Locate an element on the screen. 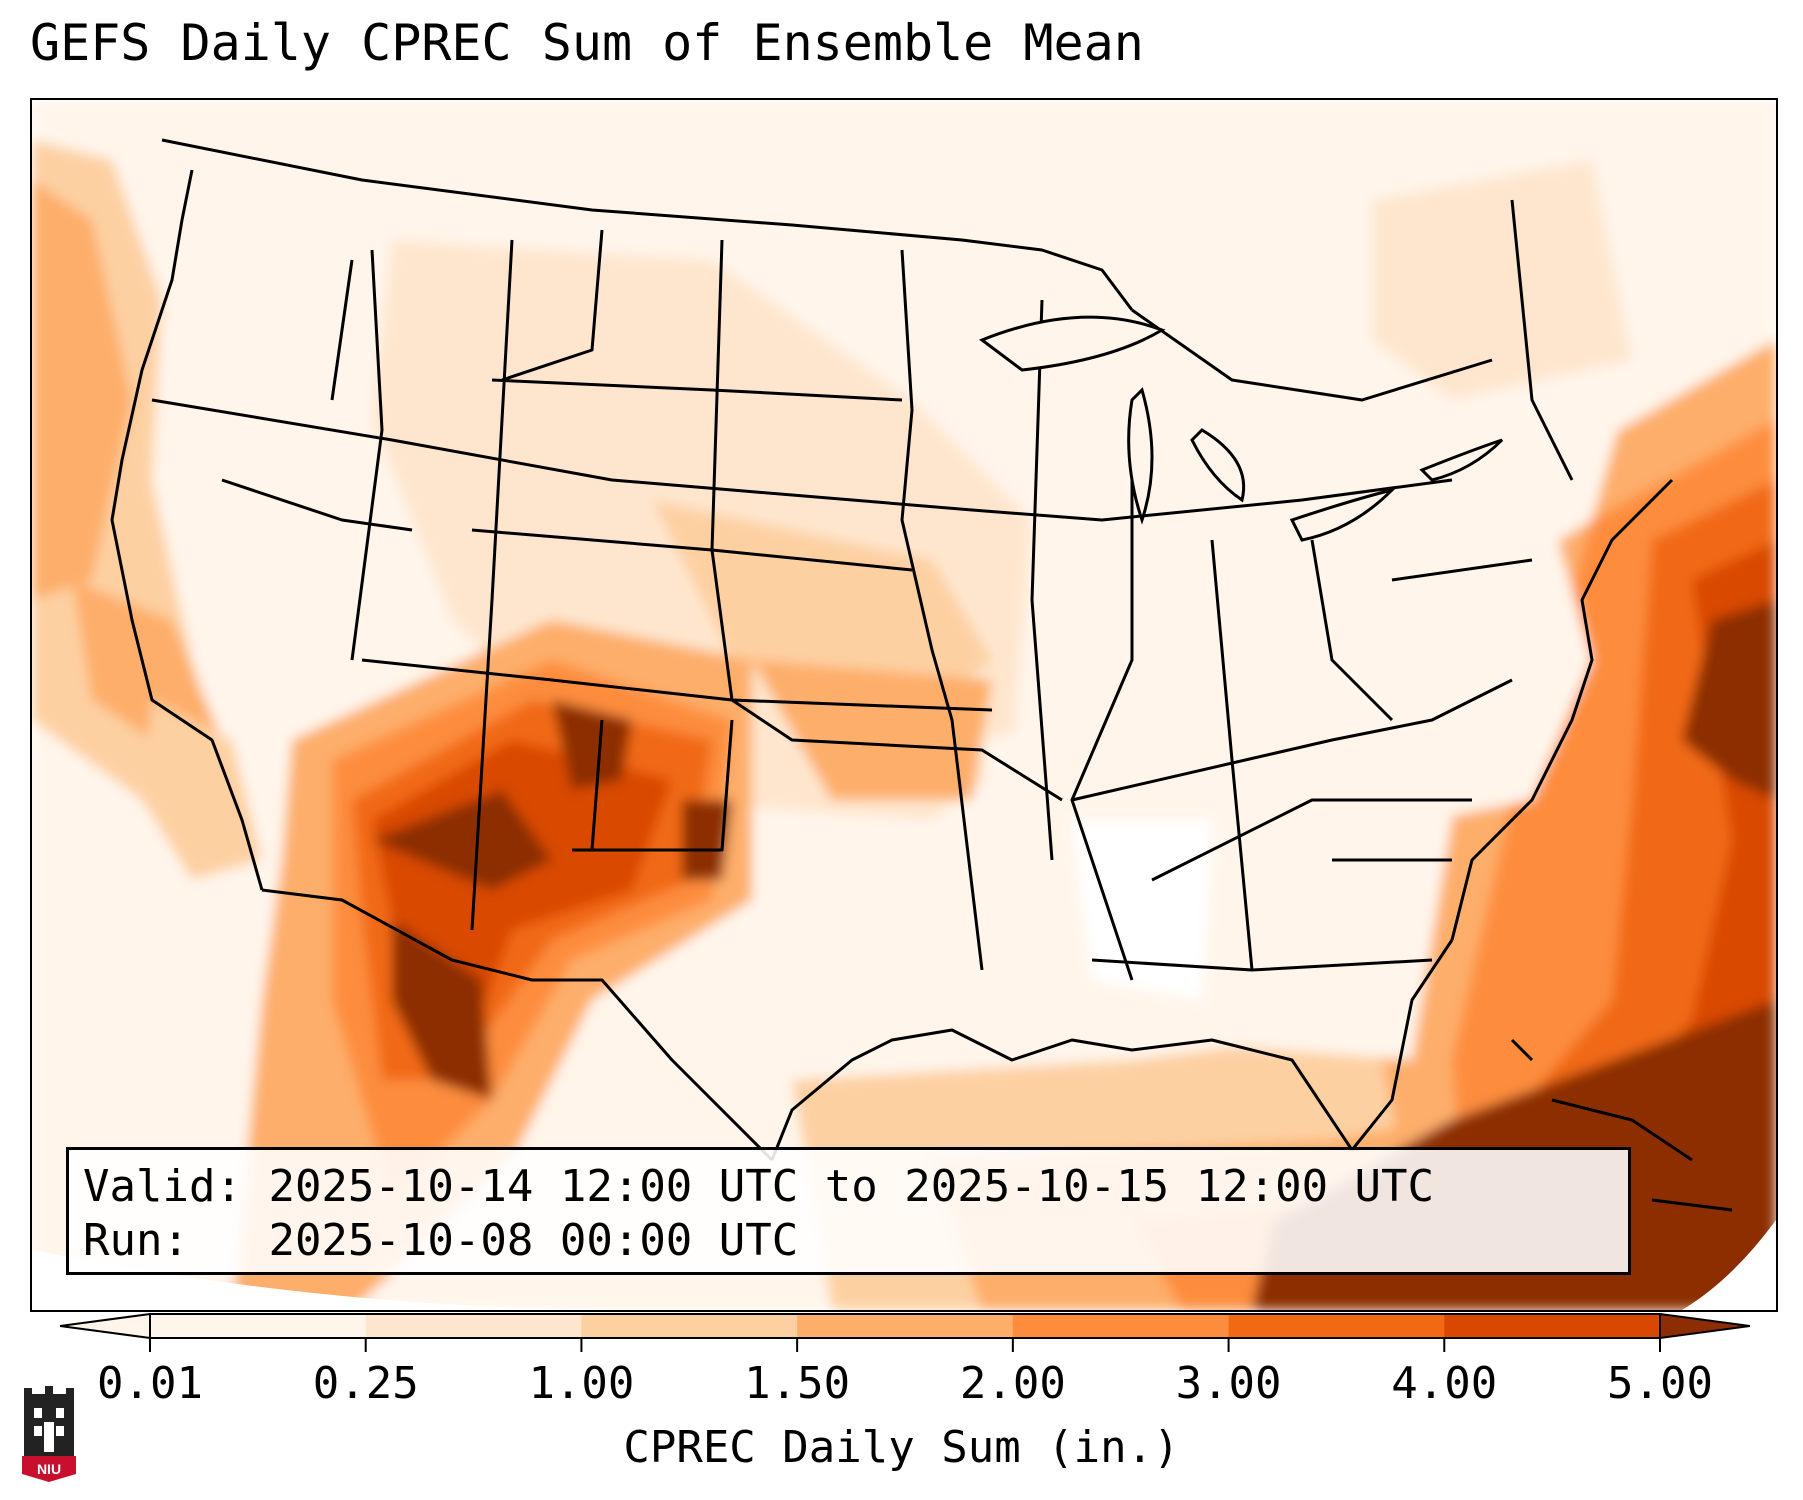  logo-text: NIU is located at coordinates (49, 1469).